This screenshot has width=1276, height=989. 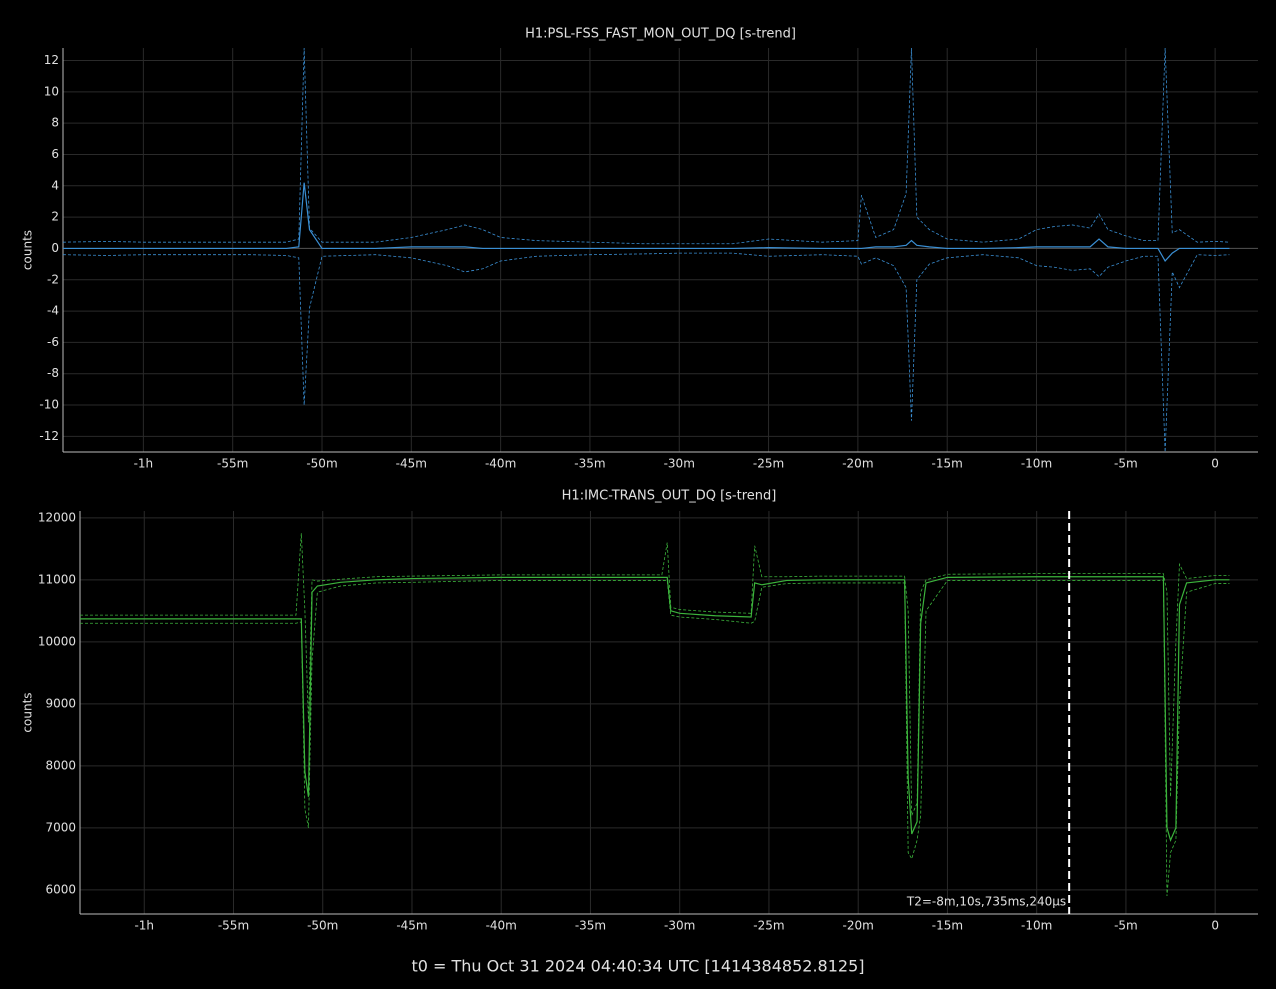 What do you see at coordinates (60, 827) in the screenshot?
I see `y-tick-label: 7000` at bounding box center [60, 827].